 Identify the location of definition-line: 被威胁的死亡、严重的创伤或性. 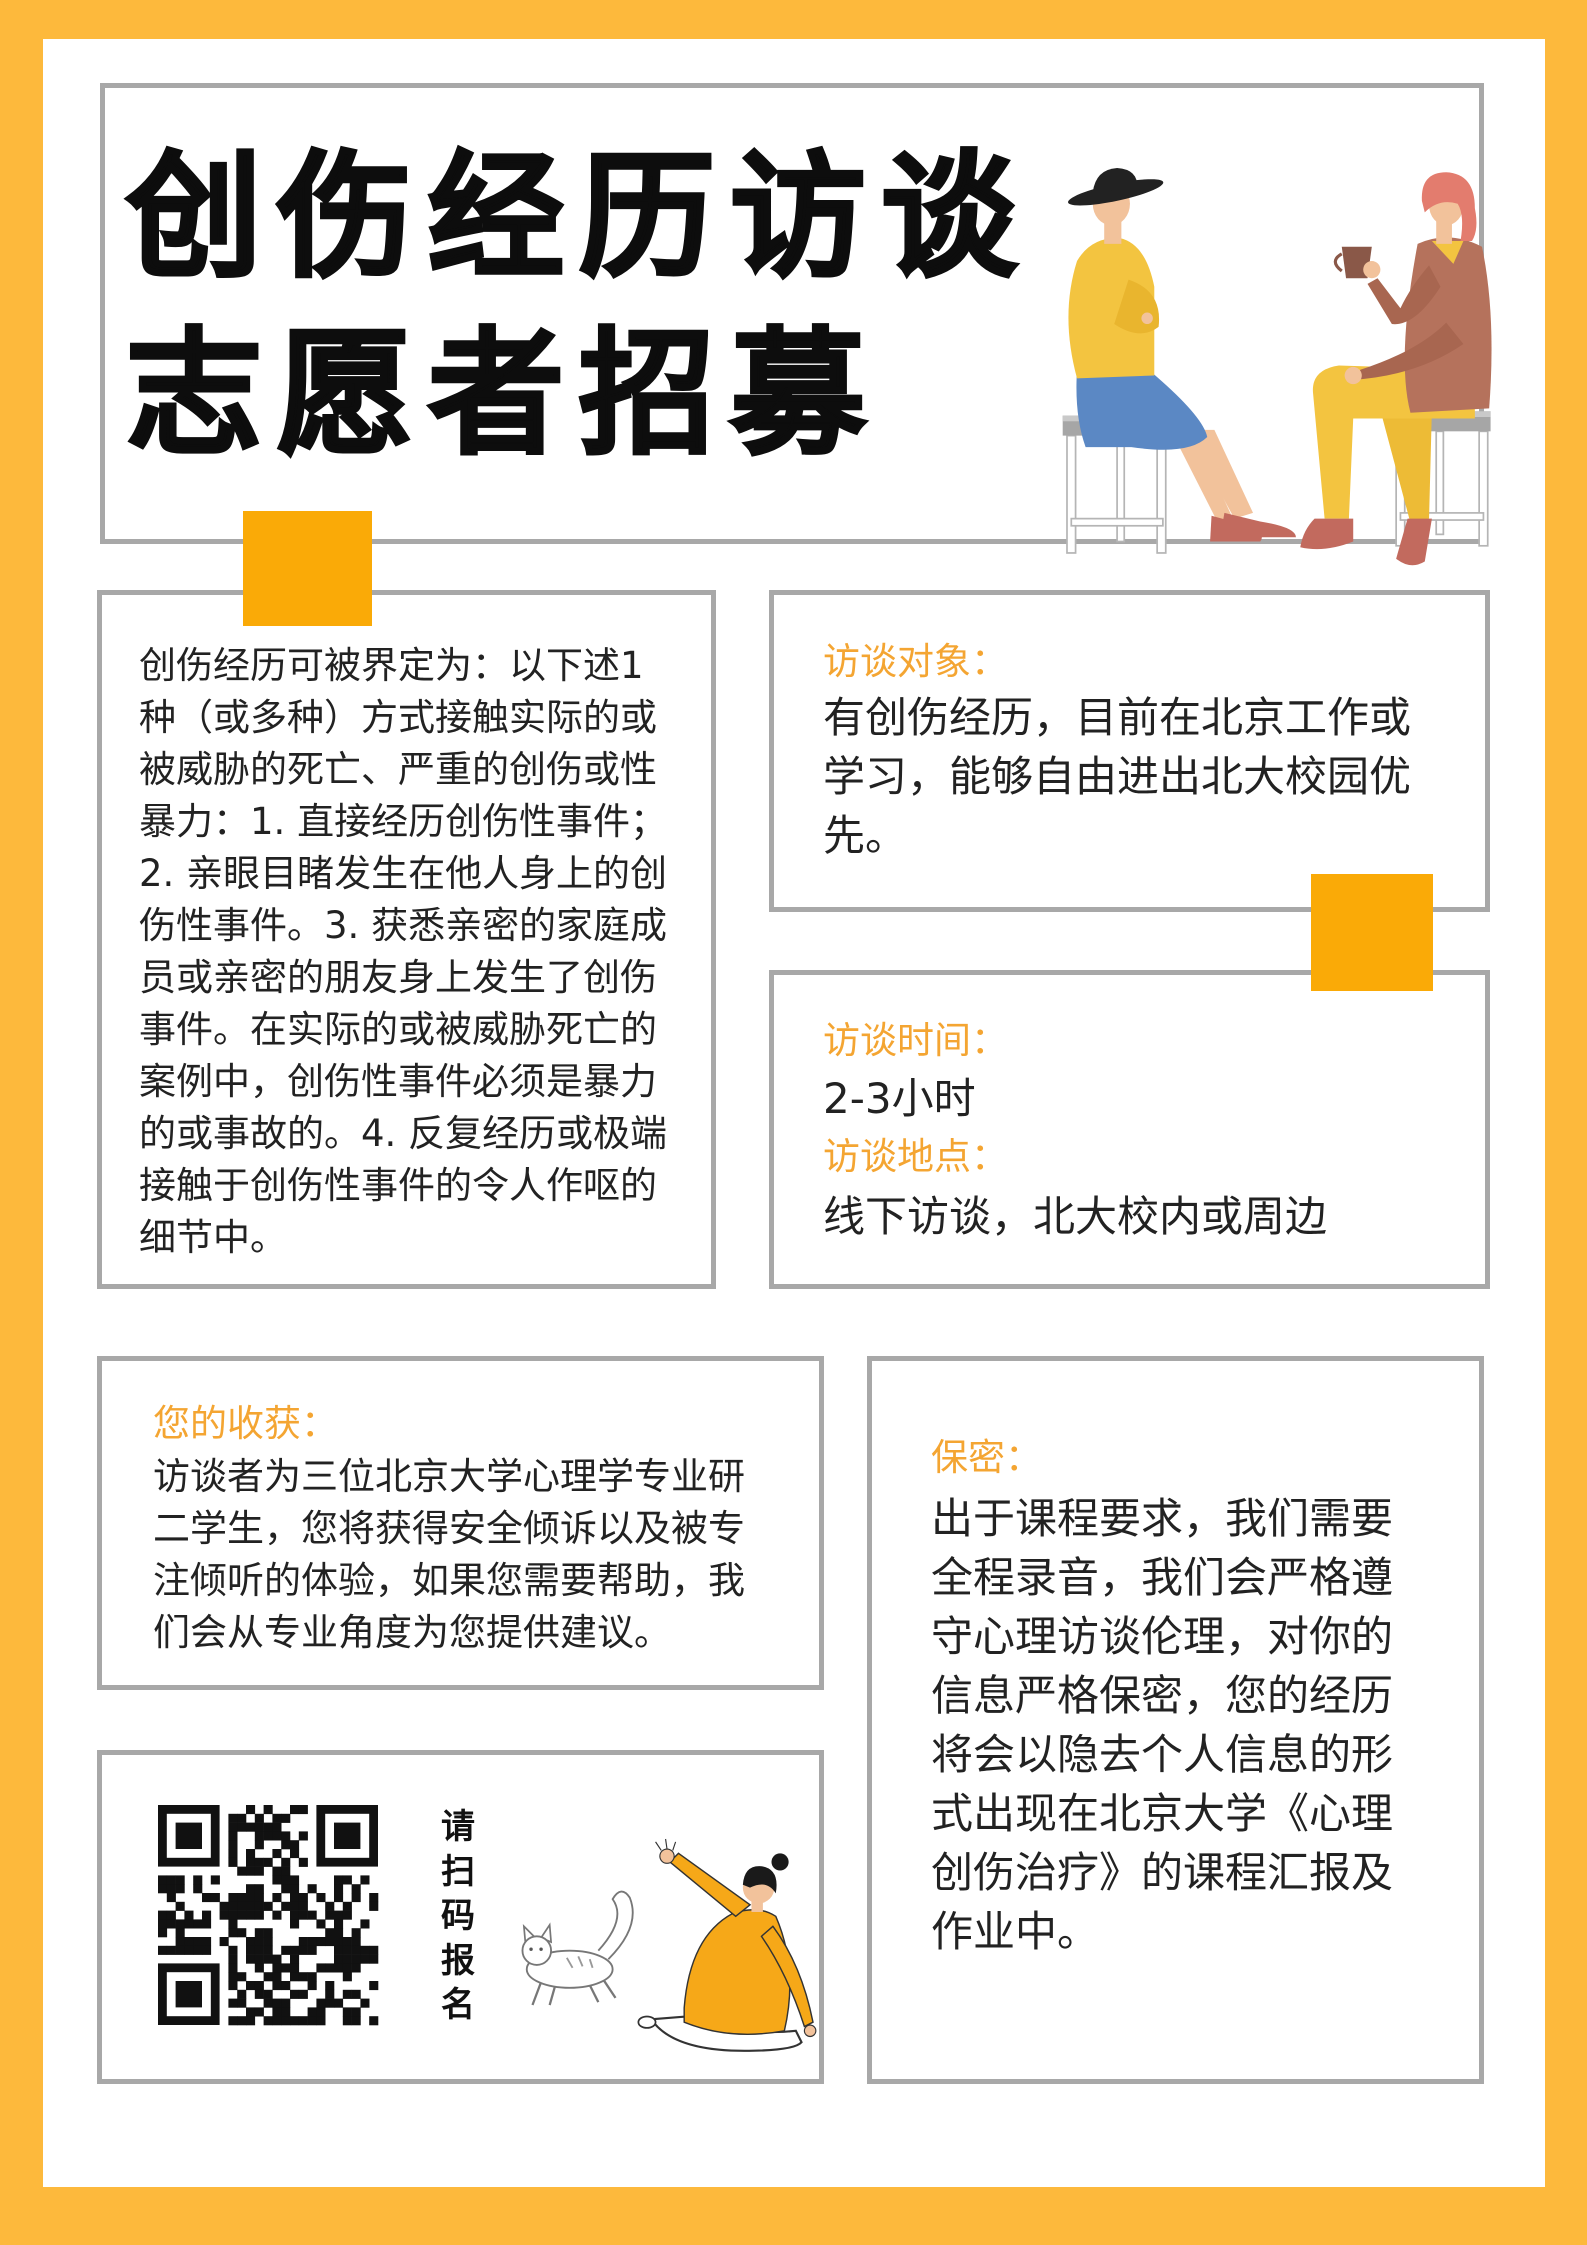
(398, 769).